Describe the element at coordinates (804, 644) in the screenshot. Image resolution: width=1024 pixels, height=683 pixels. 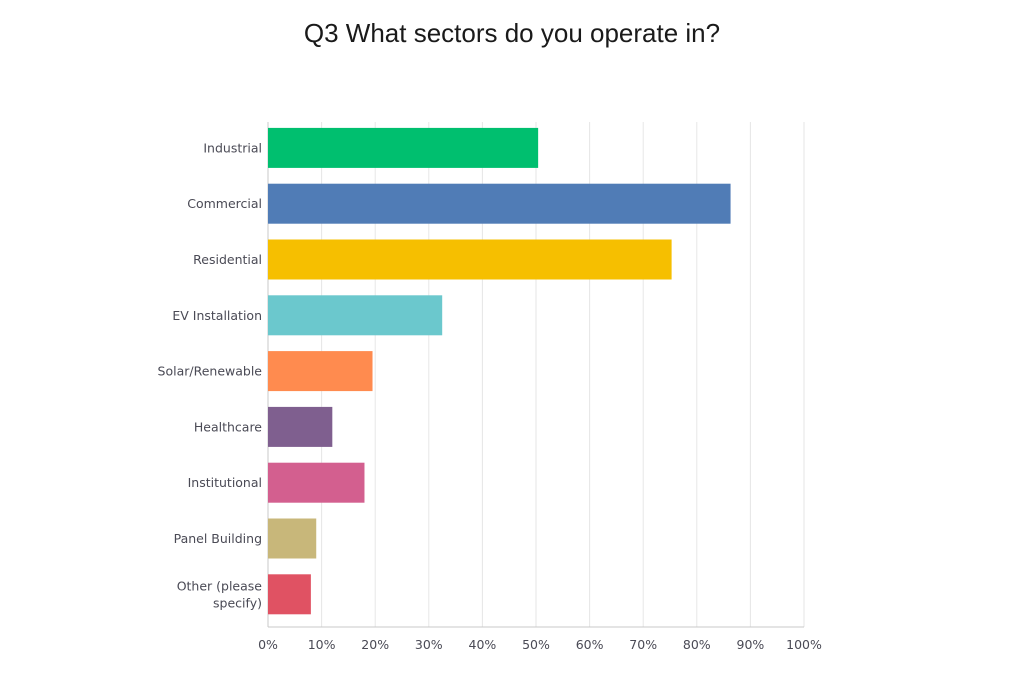
I see `x-tick-label: 100%` at that location.